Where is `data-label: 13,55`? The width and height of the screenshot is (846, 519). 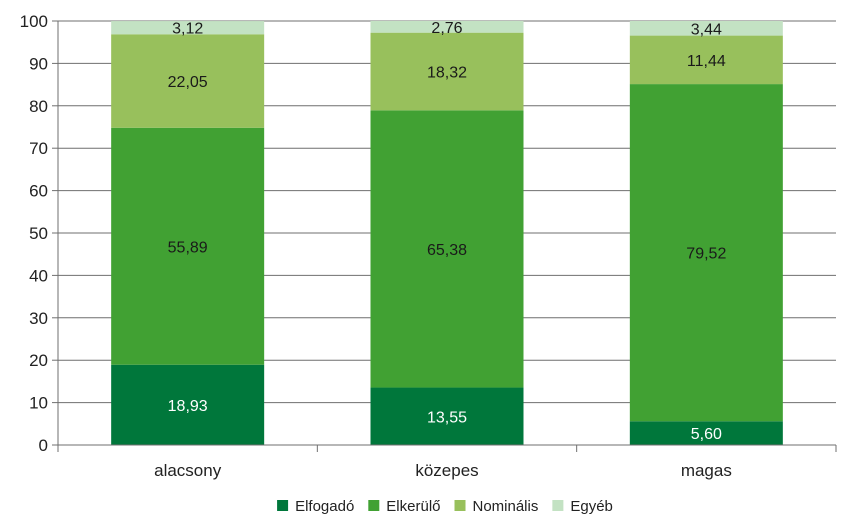
data-label: 13,55 is located at coordinates (447, 417).